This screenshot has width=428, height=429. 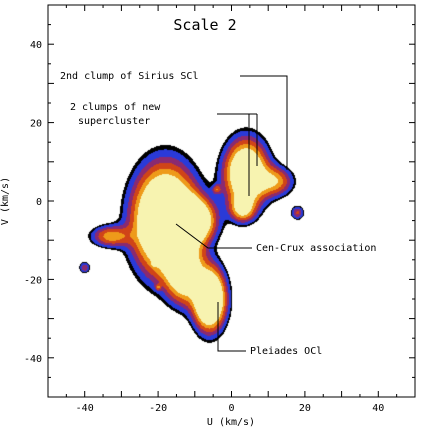 I want to click on y-tick-label: 20, so click(x=36, y=124).